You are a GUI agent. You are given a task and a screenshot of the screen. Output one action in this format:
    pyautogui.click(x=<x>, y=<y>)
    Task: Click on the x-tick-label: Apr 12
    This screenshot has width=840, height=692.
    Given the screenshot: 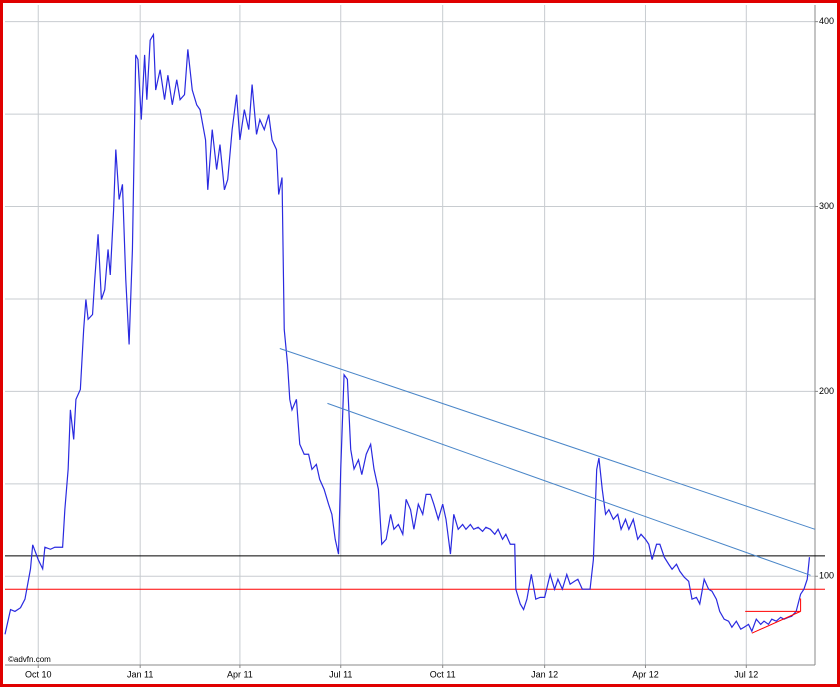 What is the action you would take?
    pyautogui.click(x=645, y=674)
    